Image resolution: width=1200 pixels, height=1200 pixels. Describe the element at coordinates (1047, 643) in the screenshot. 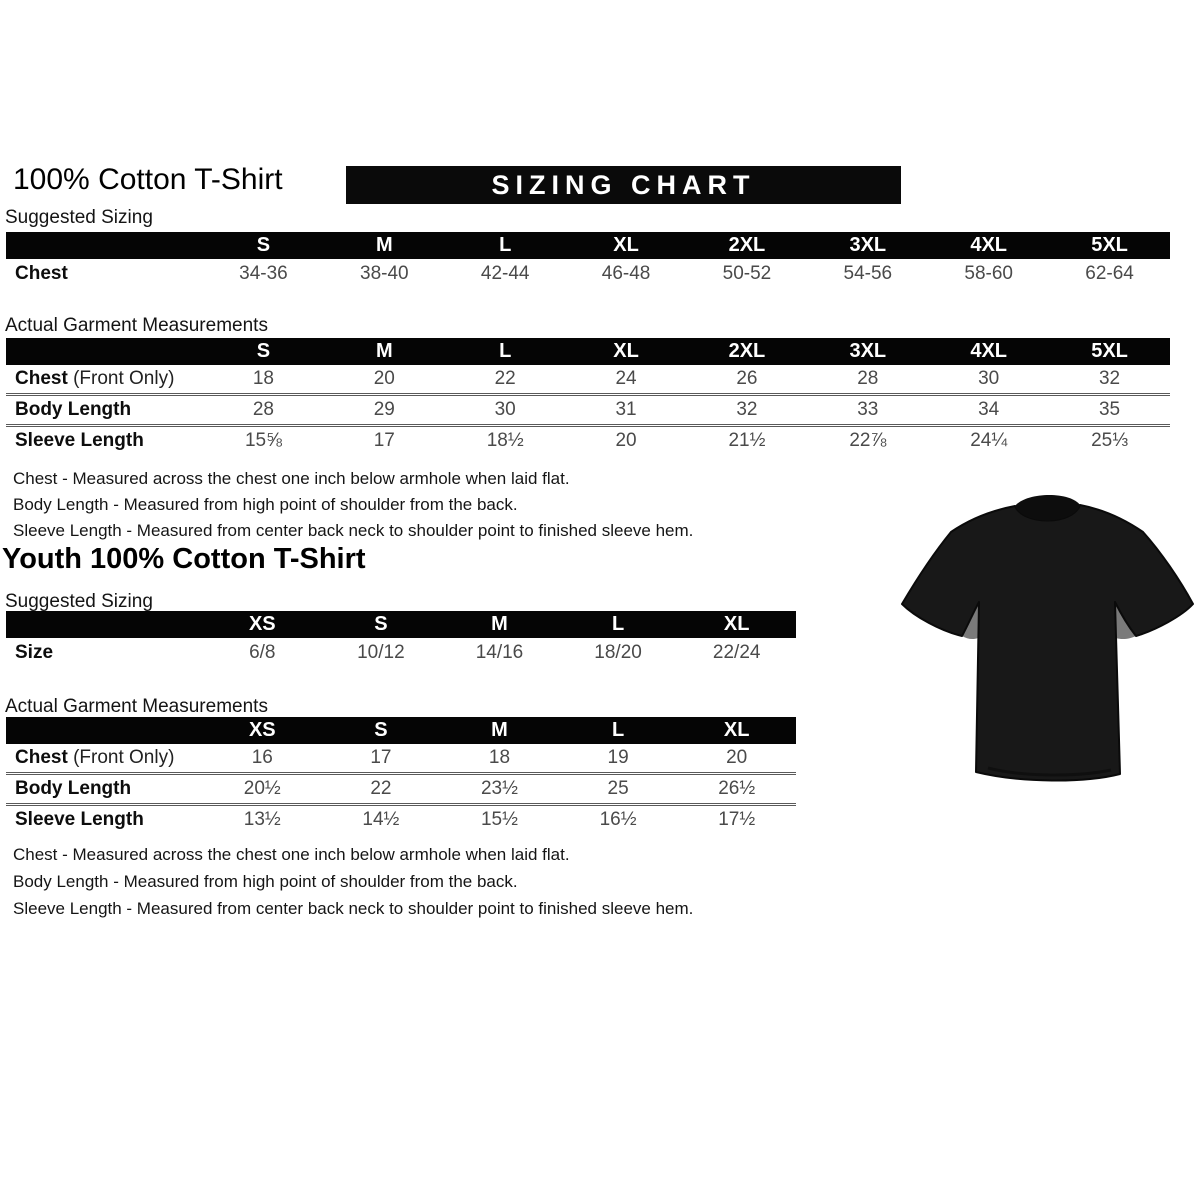

I see `tshirt-silhouette` at that location.